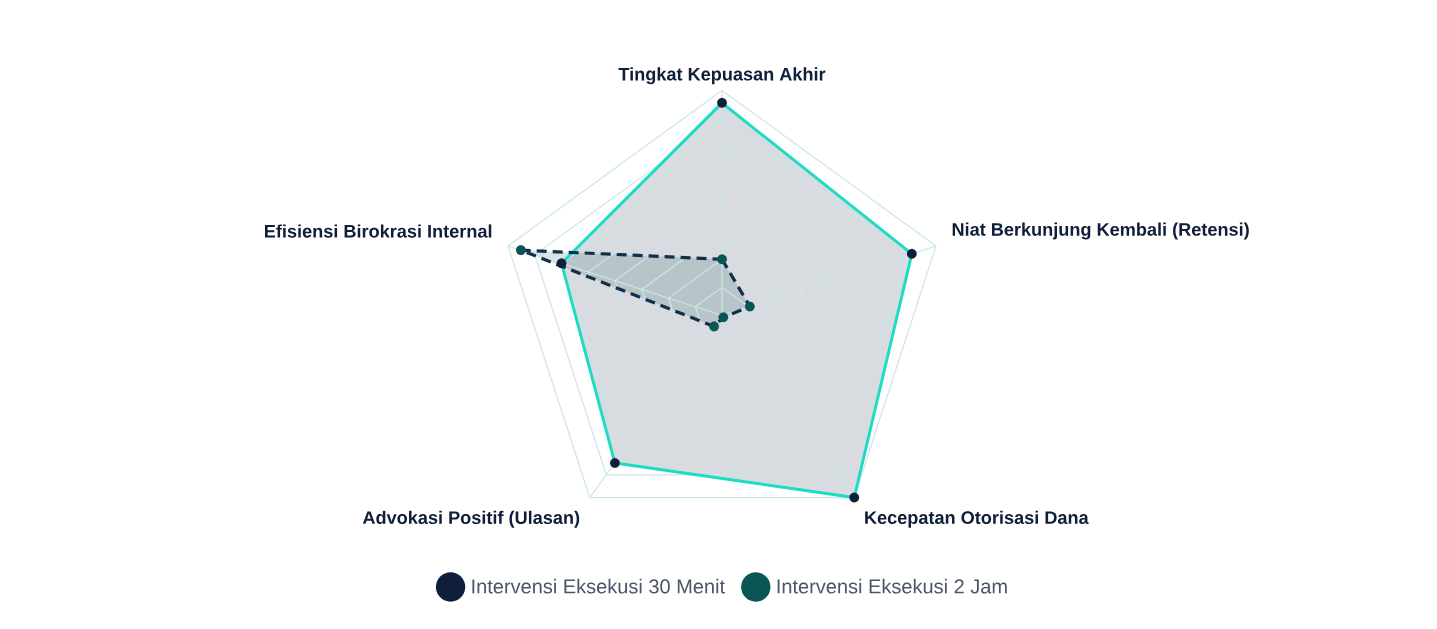 This screenshot has width=1437, height=629. I want to click on spoke-label: Tingkat Kepuasan Akhir, so click(722, 76).